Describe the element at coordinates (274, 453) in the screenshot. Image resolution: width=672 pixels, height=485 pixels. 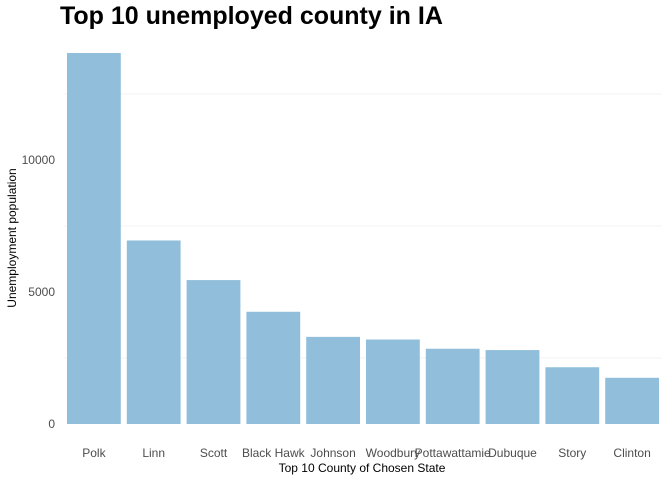
I see `x-tick-label: Black Hawk` at that location.